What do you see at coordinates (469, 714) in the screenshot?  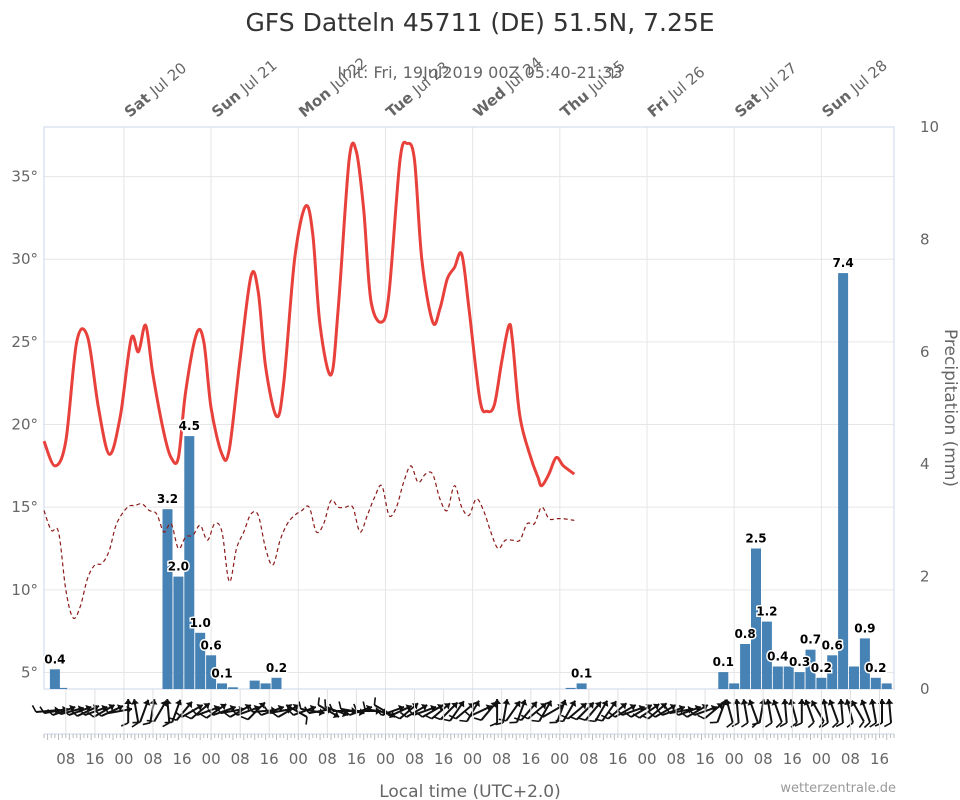 I see `time-ruler` at bounding box center [469, 714].